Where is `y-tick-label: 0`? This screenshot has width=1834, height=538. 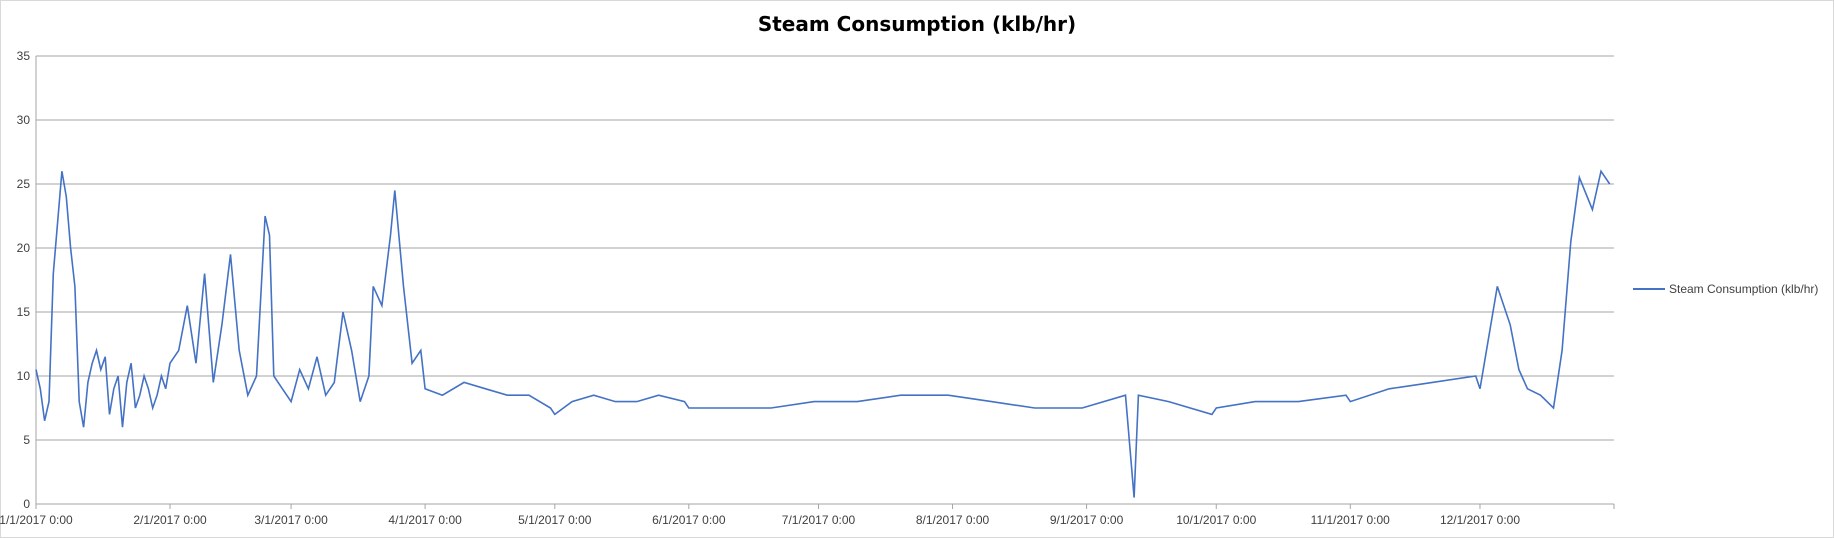 y-tick-label: 0 is located at coordinates (26, 504).